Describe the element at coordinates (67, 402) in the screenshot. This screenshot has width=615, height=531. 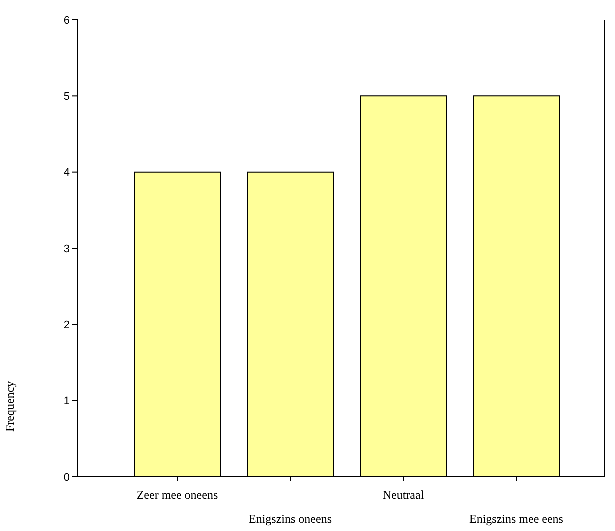
I see `y-tick-label: 1` at that location.